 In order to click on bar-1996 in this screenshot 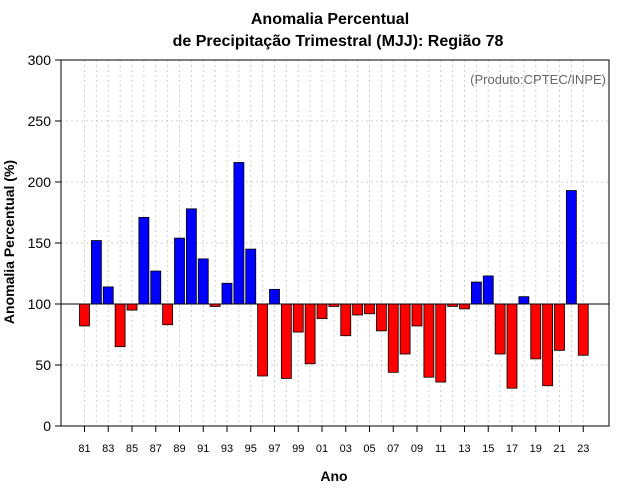, I will do `click(263, 340)`.